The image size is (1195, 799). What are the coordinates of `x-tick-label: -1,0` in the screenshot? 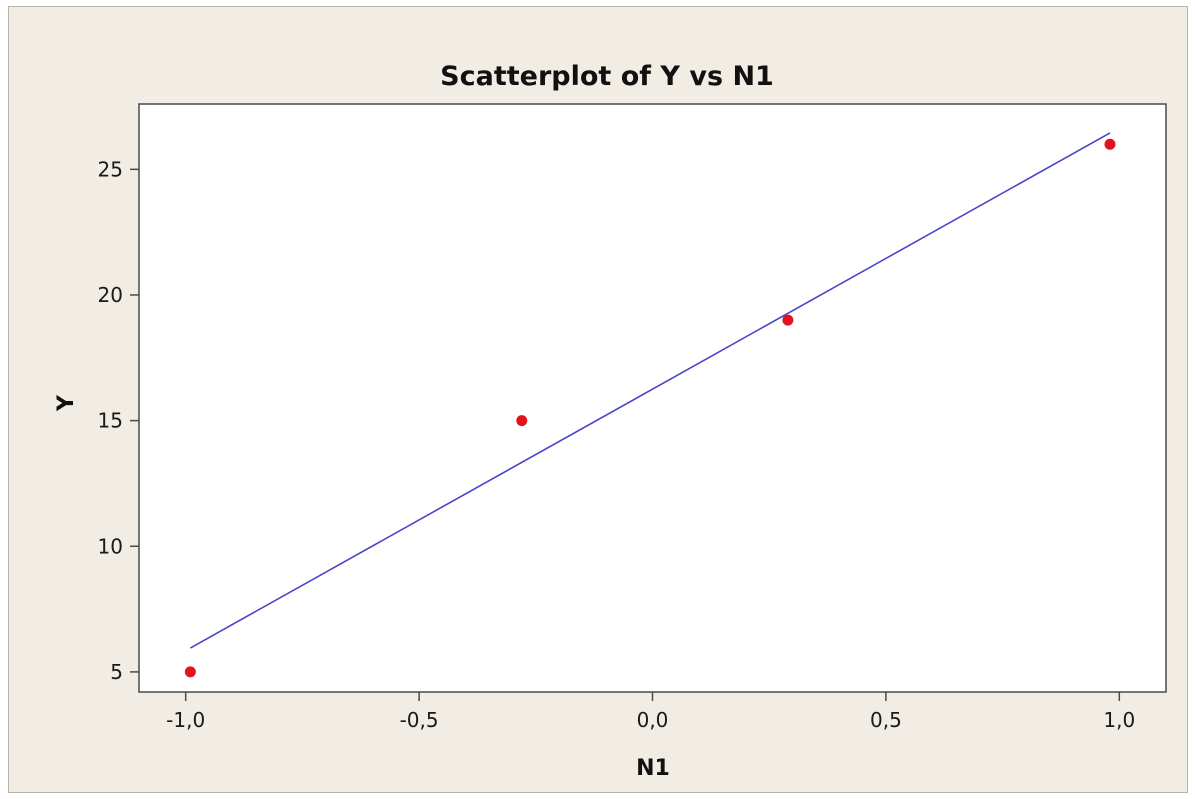 It's located at (185, 720).